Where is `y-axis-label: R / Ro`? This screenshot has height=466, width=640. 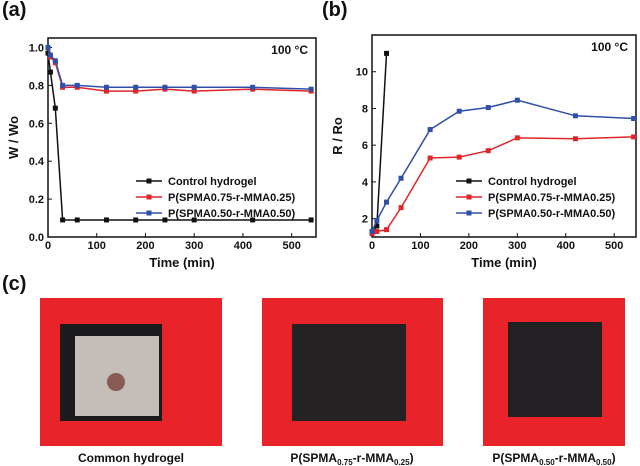 y-axis-label: R / Ro is located at coordinates (337, 136).